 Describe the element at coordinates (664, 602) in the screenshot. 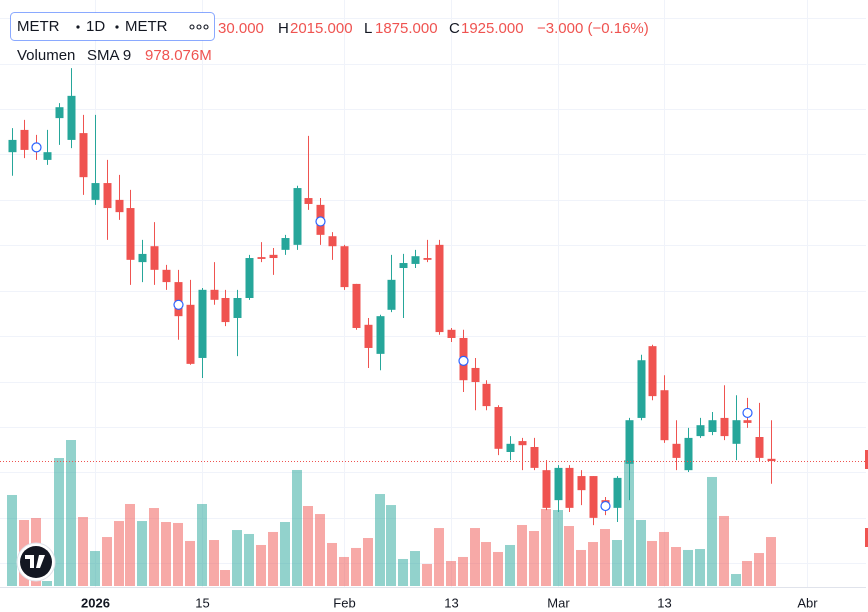

I see `x-tick-label: 13` at that location.